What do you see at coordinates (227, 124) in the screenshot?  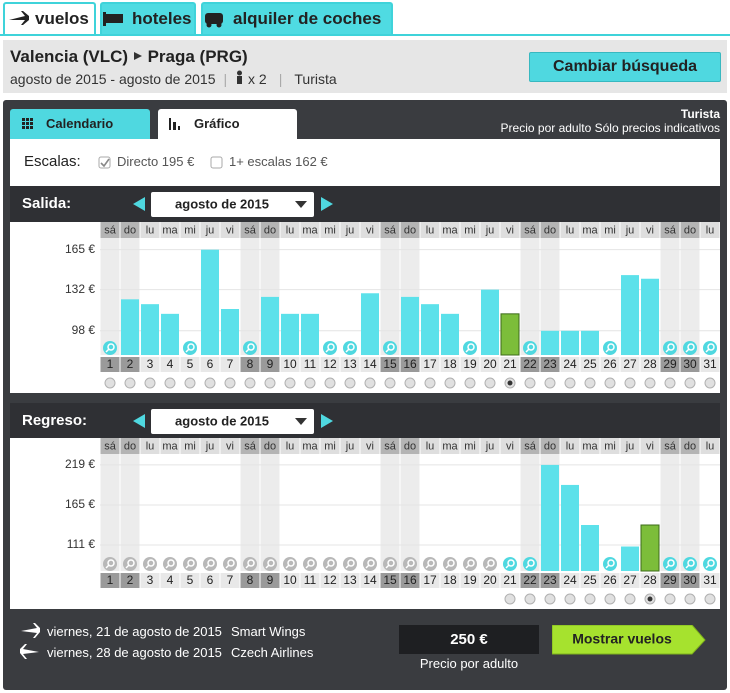 I see `view-tab: Gráfico` at bounding box center [227, 124].